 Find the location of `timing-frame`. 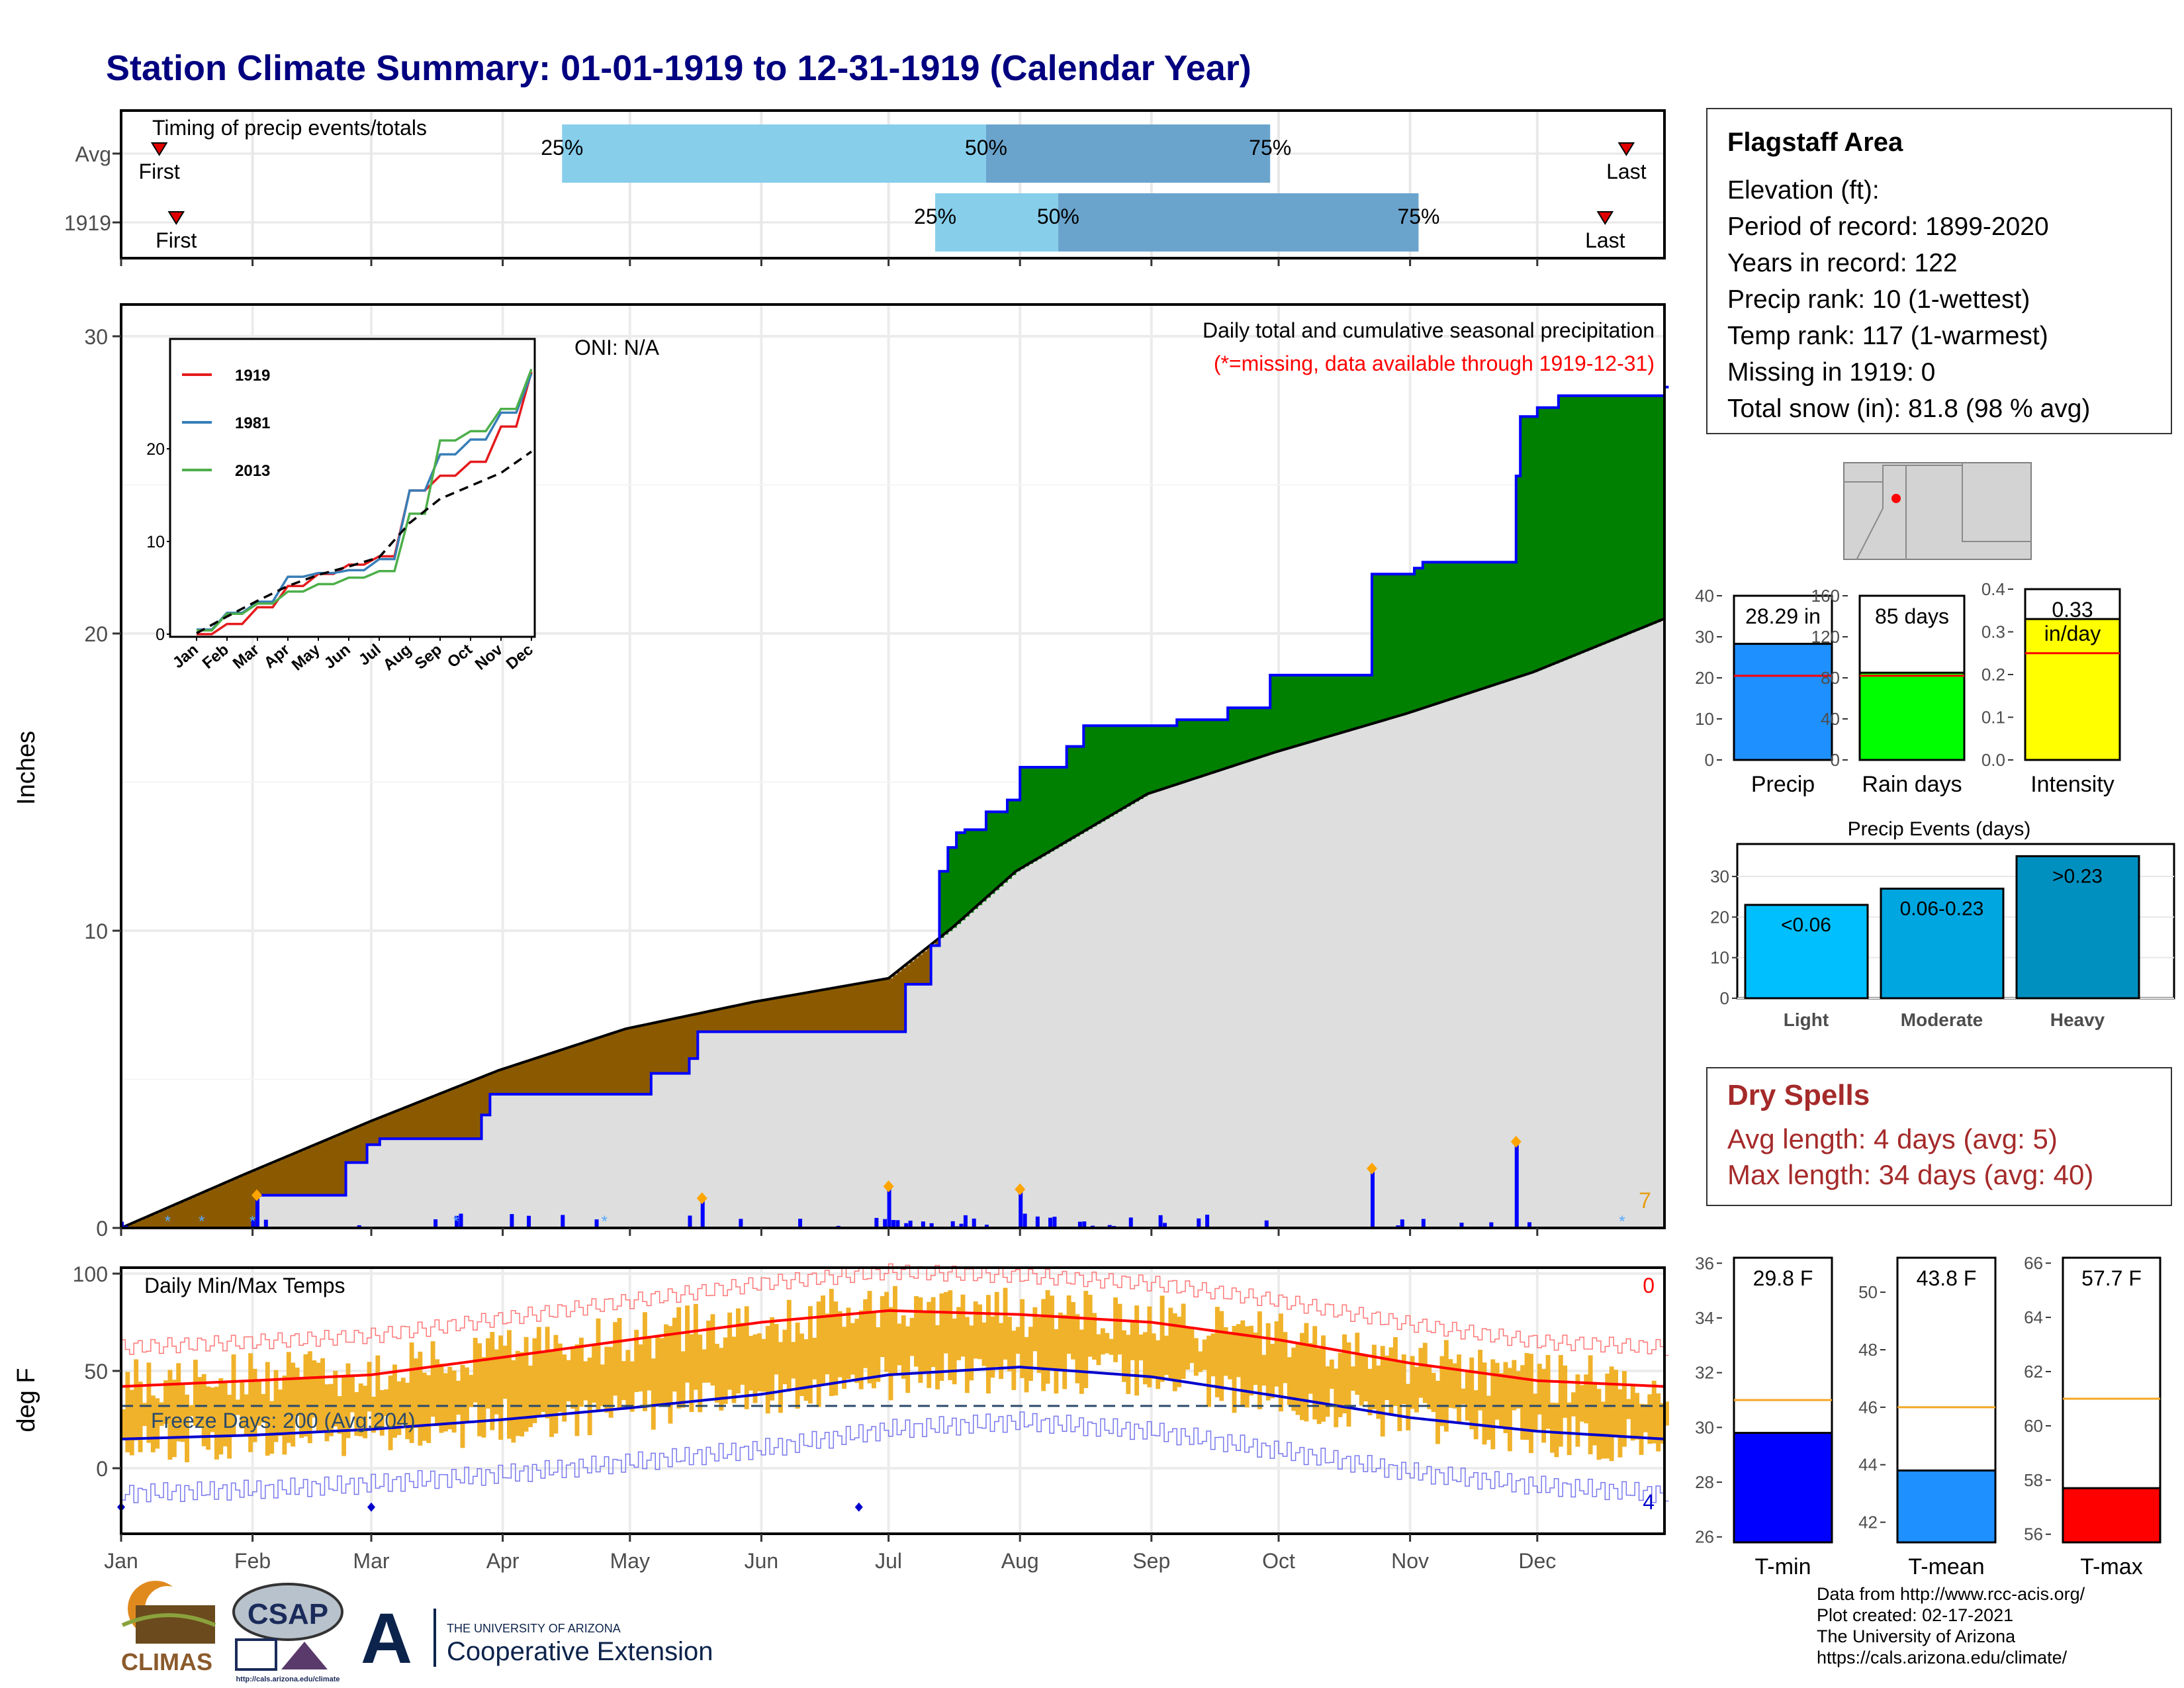

timing-frame is located at coordinates (893, 184).